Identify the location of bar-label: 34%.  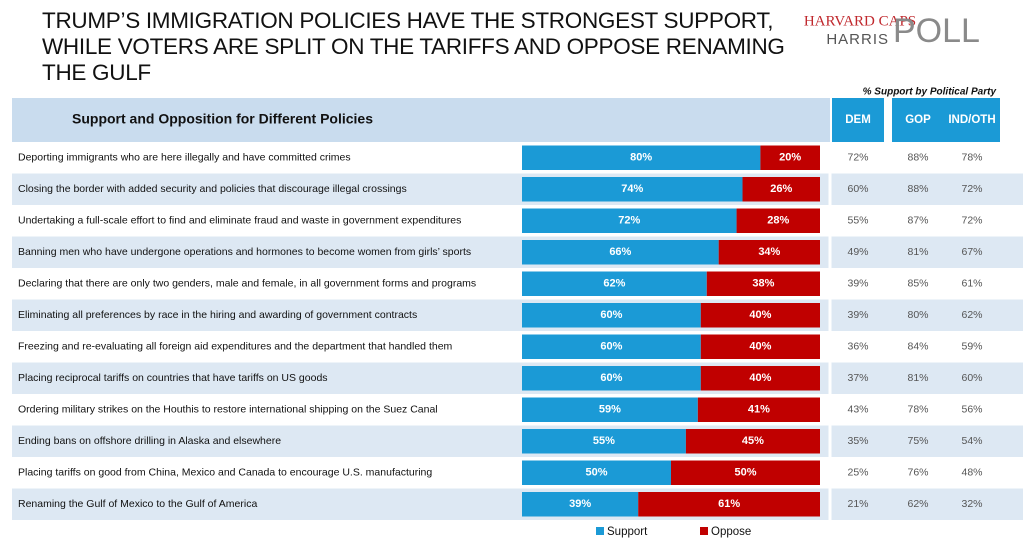
(769, 252).